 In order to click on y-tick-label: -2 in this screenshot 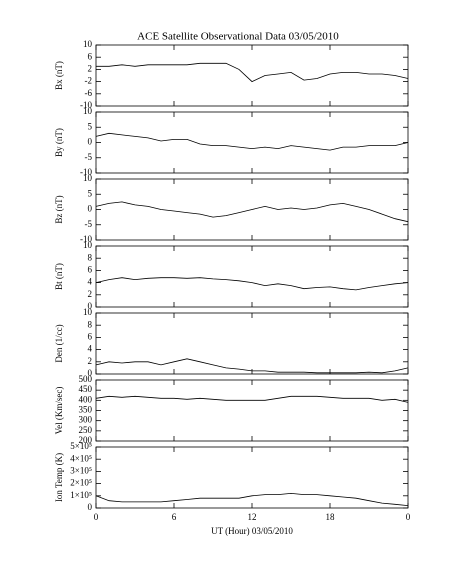, I will do `click(89, 81)`.